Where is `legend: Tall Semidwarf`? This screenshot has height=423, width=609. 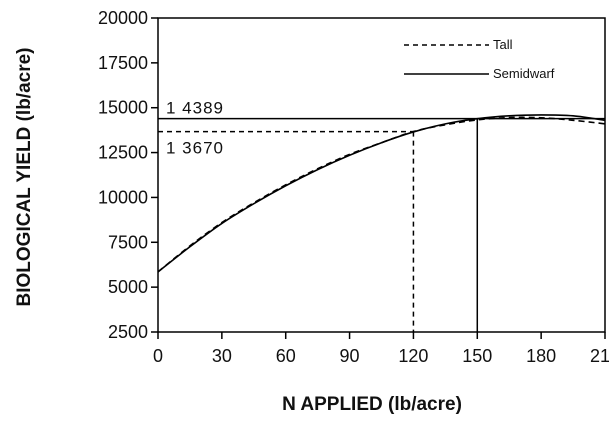
legend: Tall Semidwarf is located at coordinates (479, 59).